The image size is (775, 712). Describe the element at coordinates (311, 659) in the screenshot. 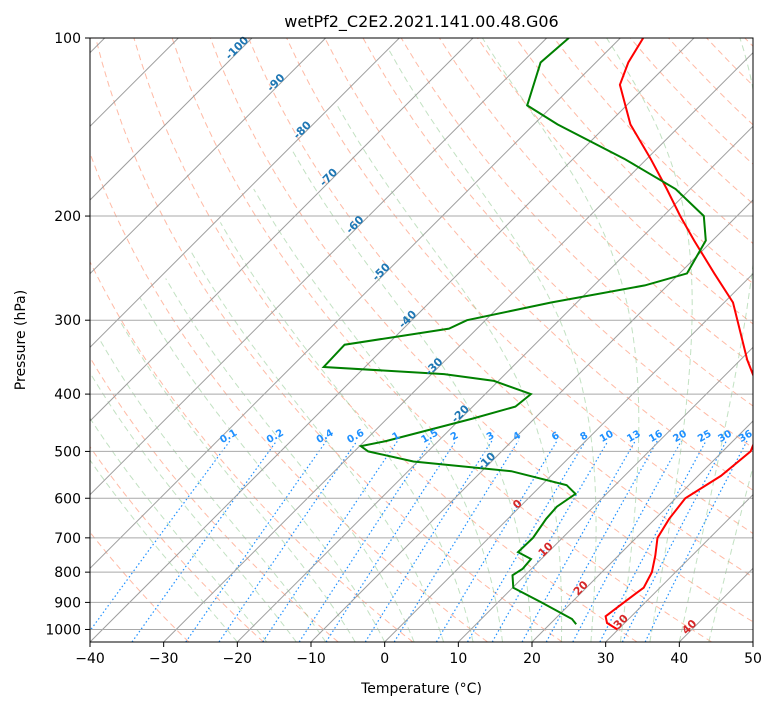

I see `x-tick-label: −10` at that location.